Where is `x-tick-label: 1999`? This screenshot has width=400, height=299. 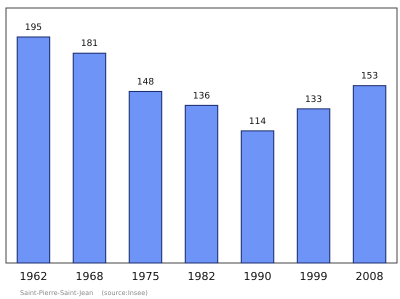
x-tick-label: 1999 is located at coordinates (314, 276).